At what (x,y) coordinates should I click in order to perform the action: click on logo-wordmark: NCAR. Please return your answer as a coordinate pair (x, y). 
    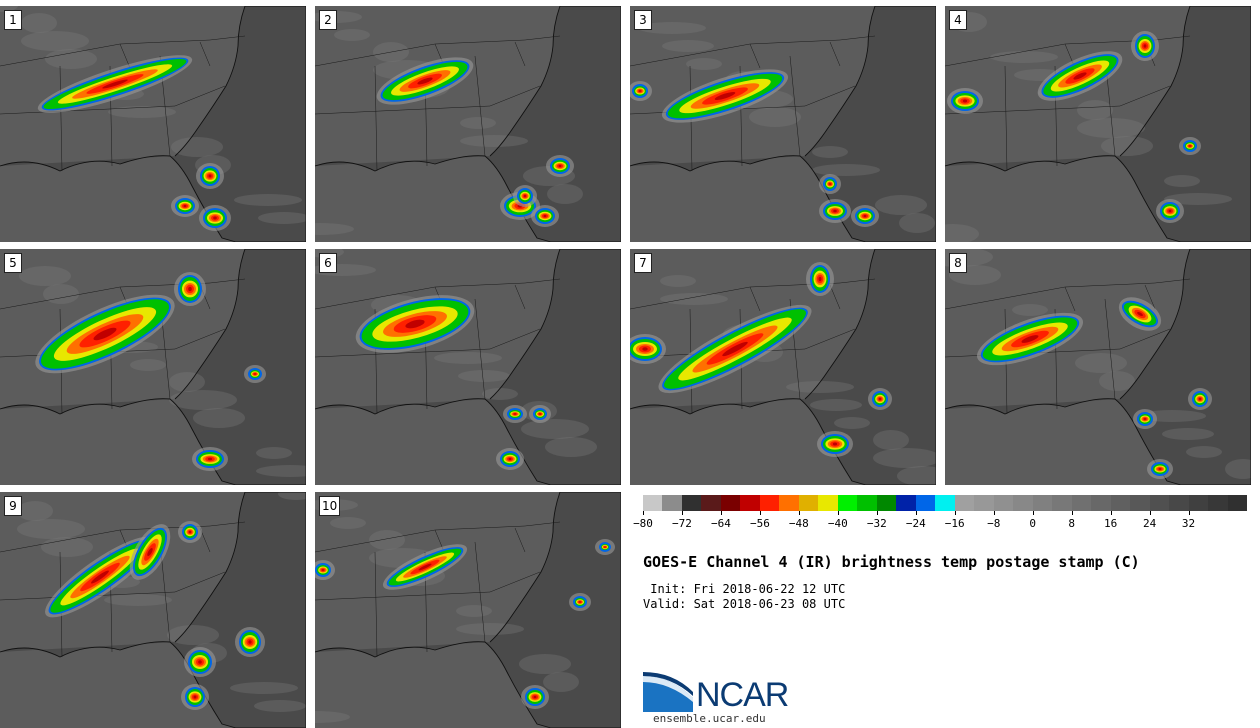
    Looking at the image, I should click on (742, 695).